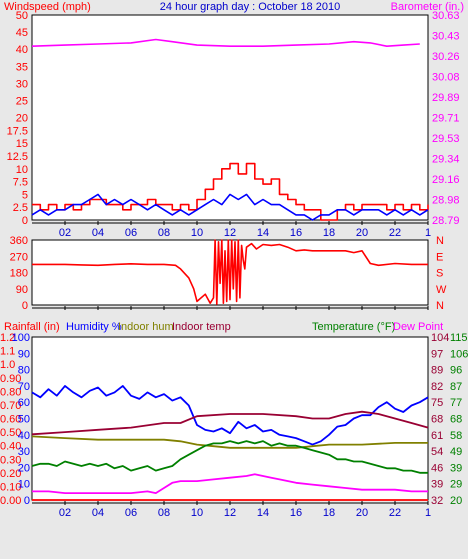 Image resolution: width=468 pixels, height=559 pixels. What do you see at coordinates (24, 387) in the screenshot?
I see `humidity-tick-label: 70` at bounding box center [24, 387].